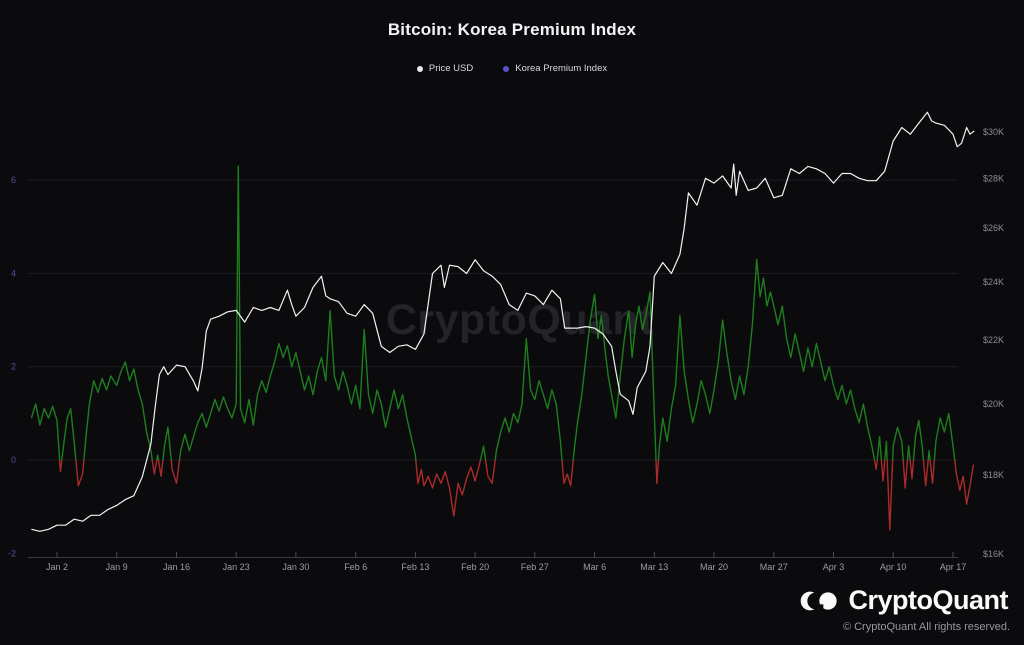 The image size is (1024, 645). I want to click on x-axis-tick-label: Mar 13, so click(654, 567).